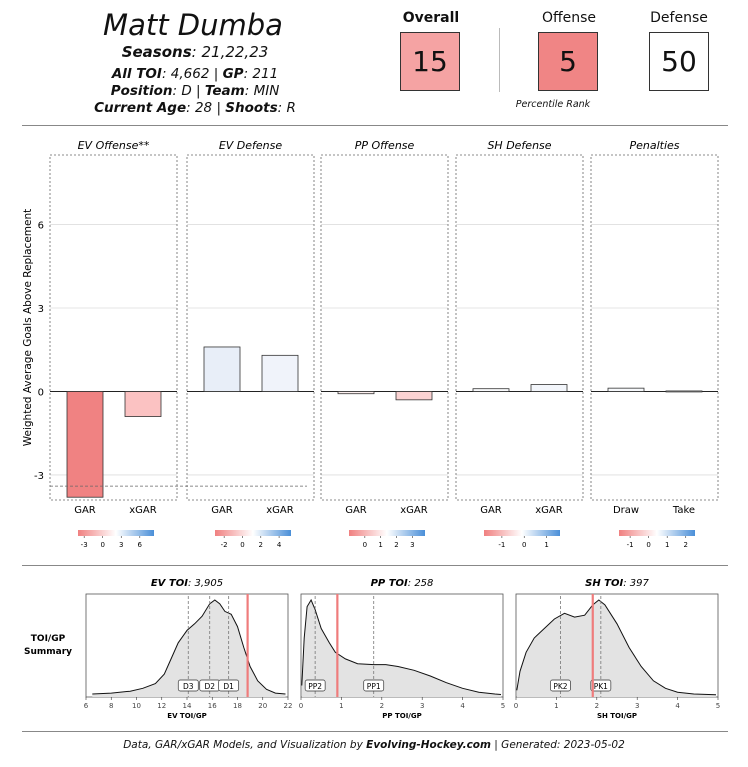 This screenshot has width=748, height=767. What do you see at coordinates (604, 583) in the screenshot?
I see `toi-title-label: SH TOI` at bounding box center [604, 583].